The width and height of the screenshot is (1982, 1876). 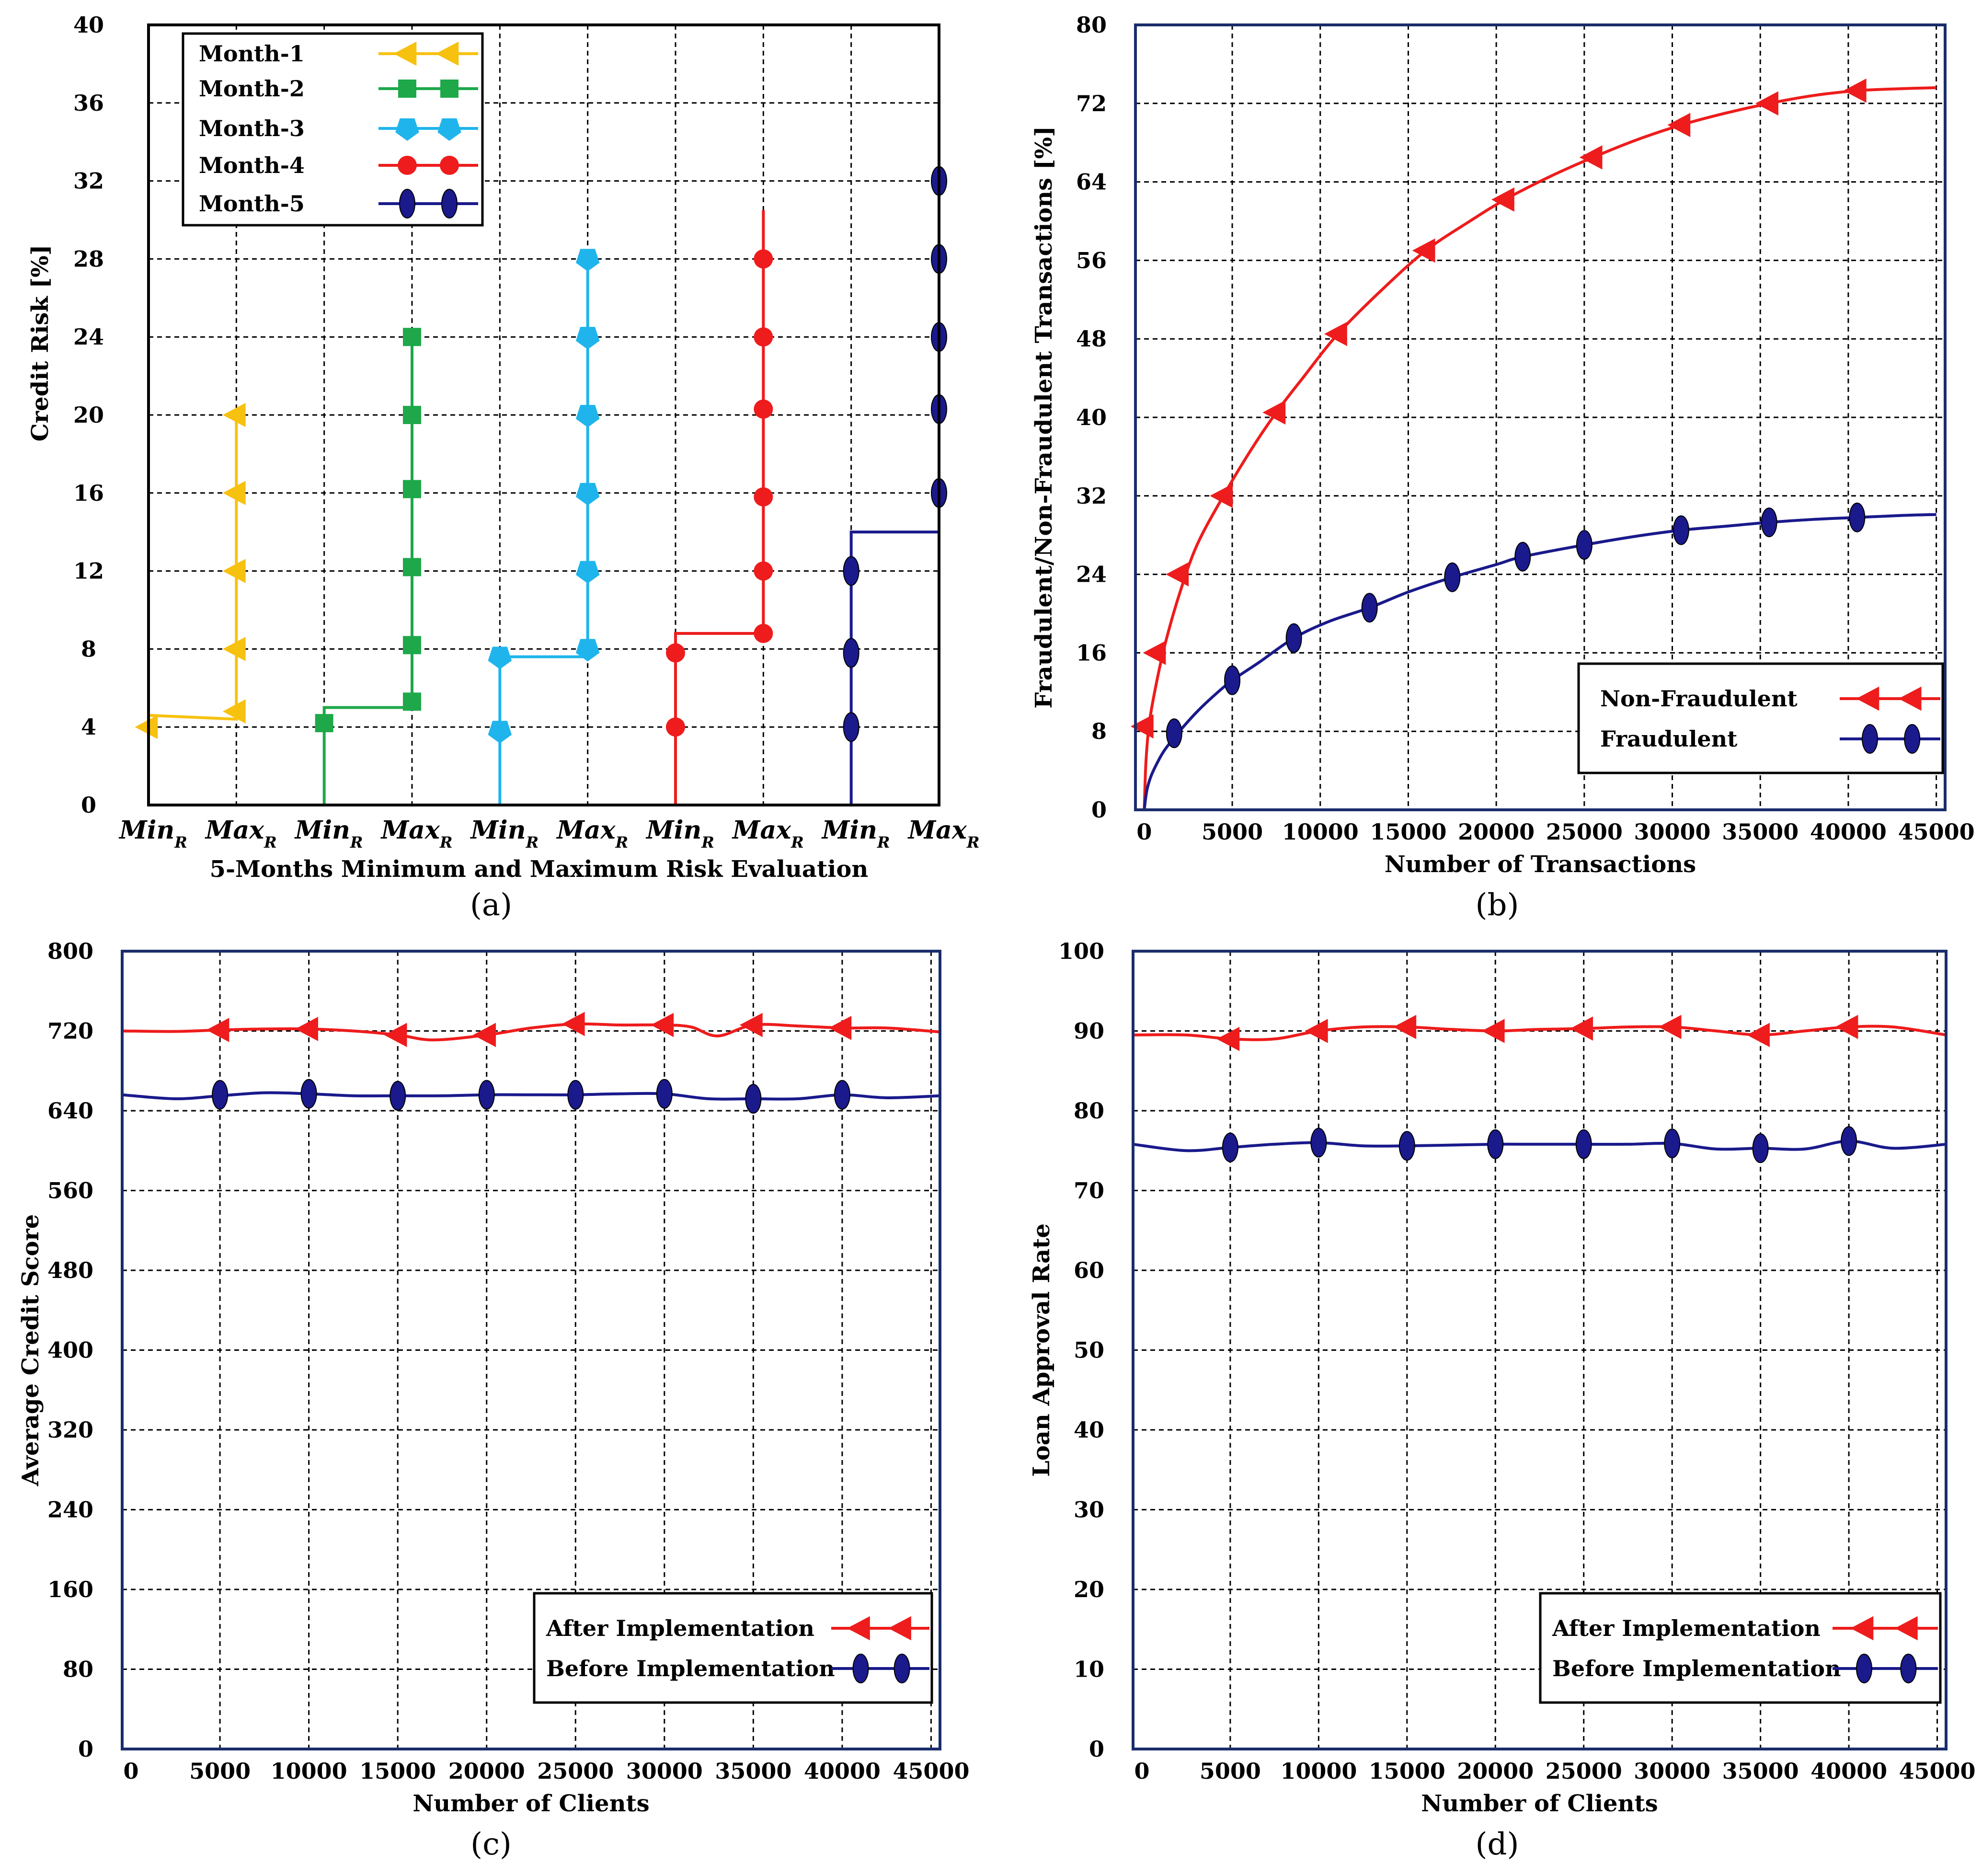 I want to click on y-tick-label: 90, so click(x=1089, y=1031).